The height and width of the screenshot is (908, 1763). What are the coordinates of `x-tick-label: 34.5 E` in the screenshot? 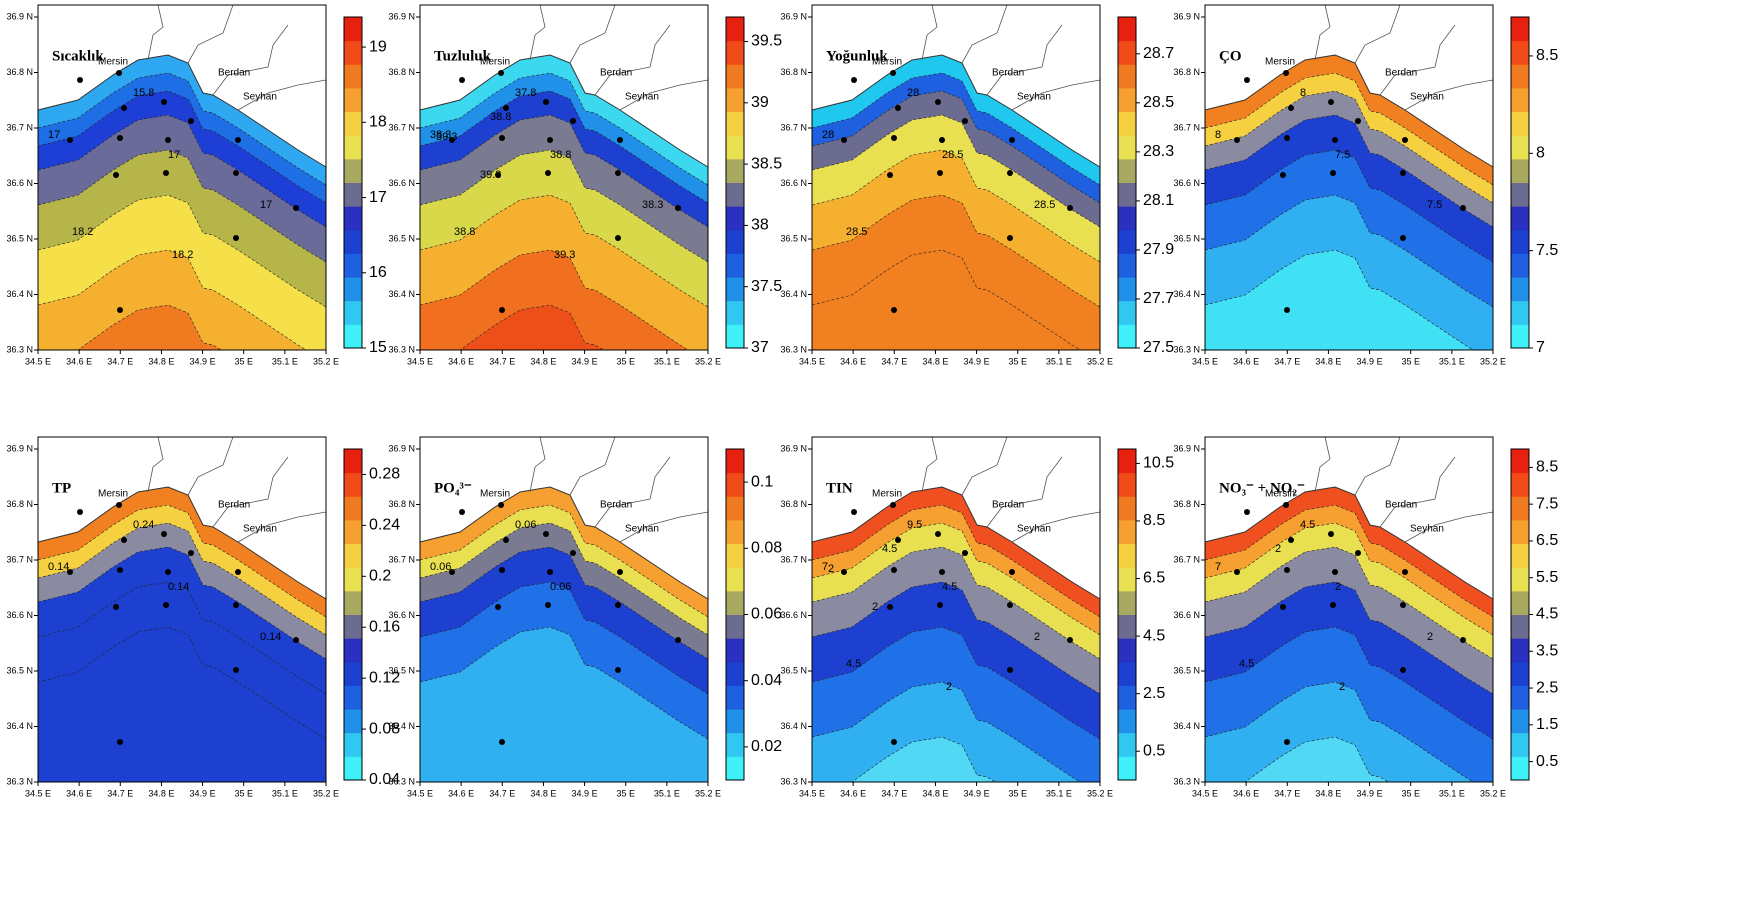 It's located at (812, 361).